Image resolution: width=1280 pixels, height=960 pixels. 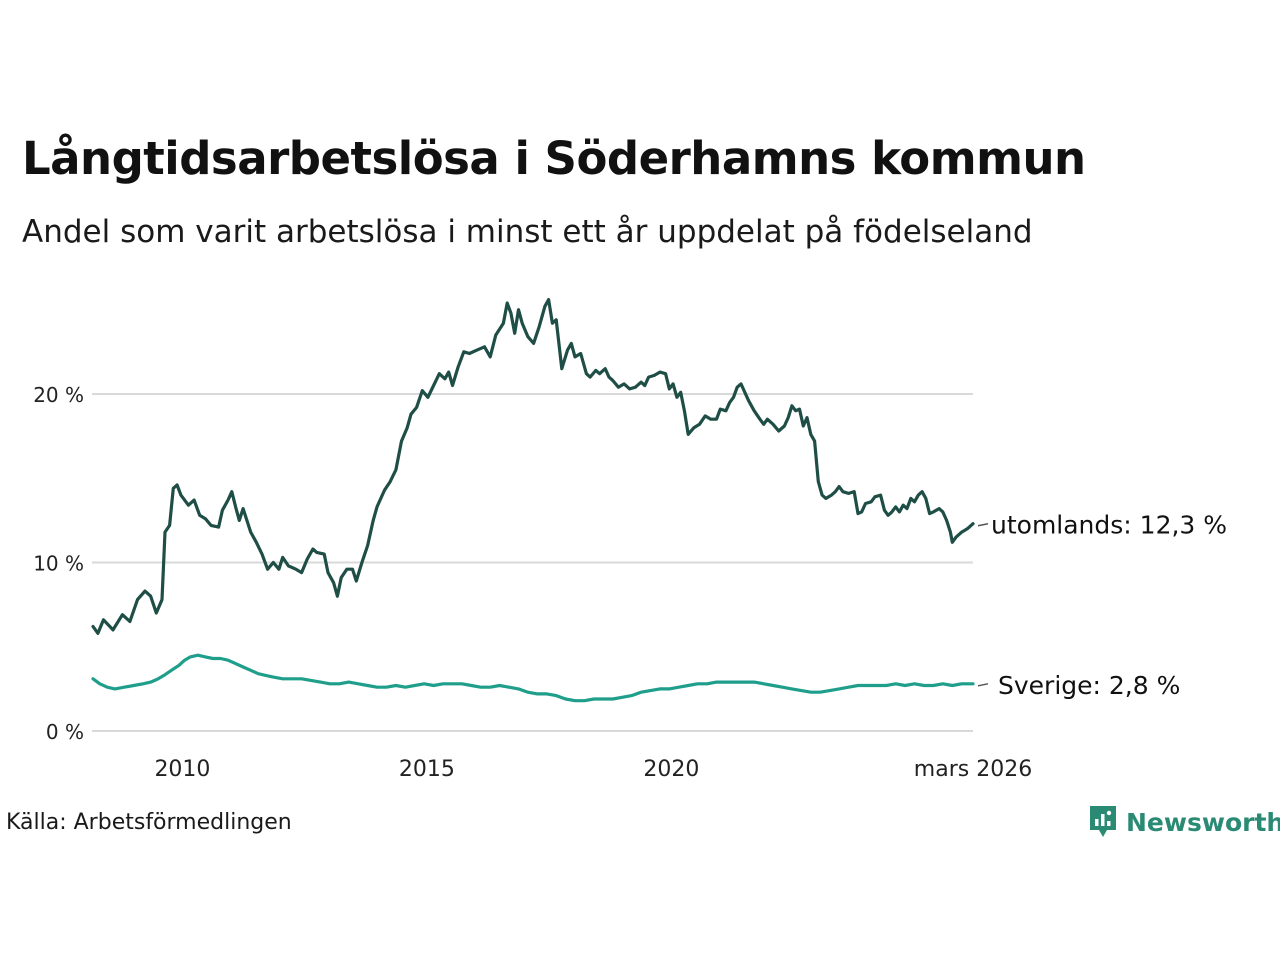 What do you see at coordinates (149, 822) in the screenshot?
I see `source-note: Källa: Arbetsförmedlingen` at bounding box center [149, 822].